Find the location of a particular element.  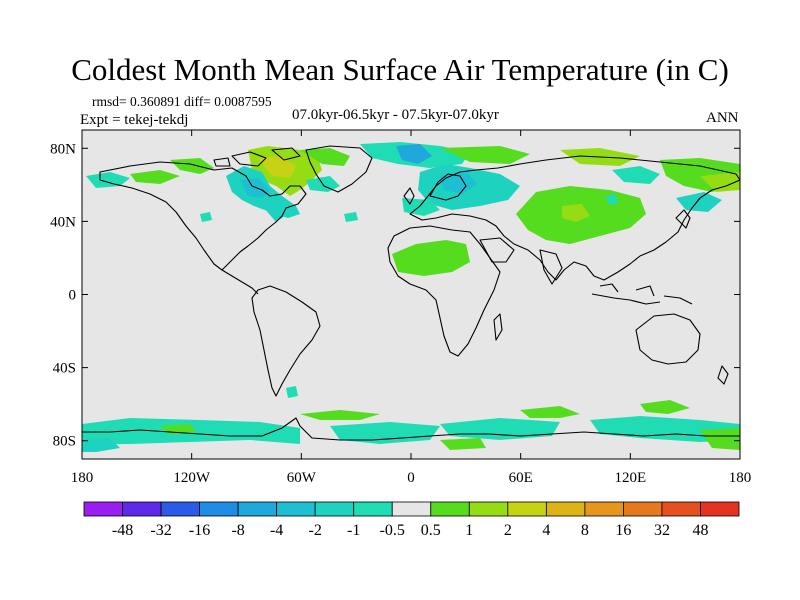

x-tick-label: 120W is located at coordinates (192, 478).